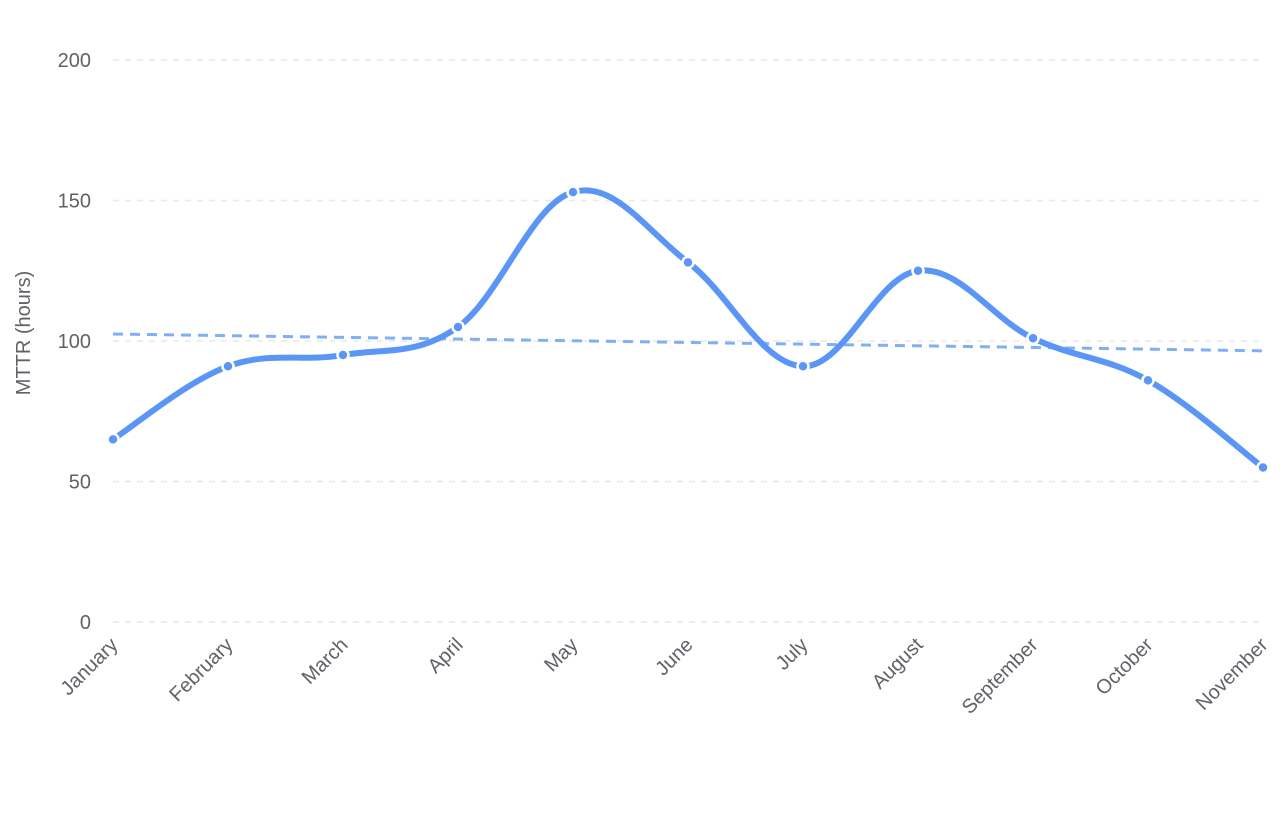 The image size is (1280, 840). Describe the element at coordinates (573, 192) in the screenshot. I see `data-point-may` at that location.